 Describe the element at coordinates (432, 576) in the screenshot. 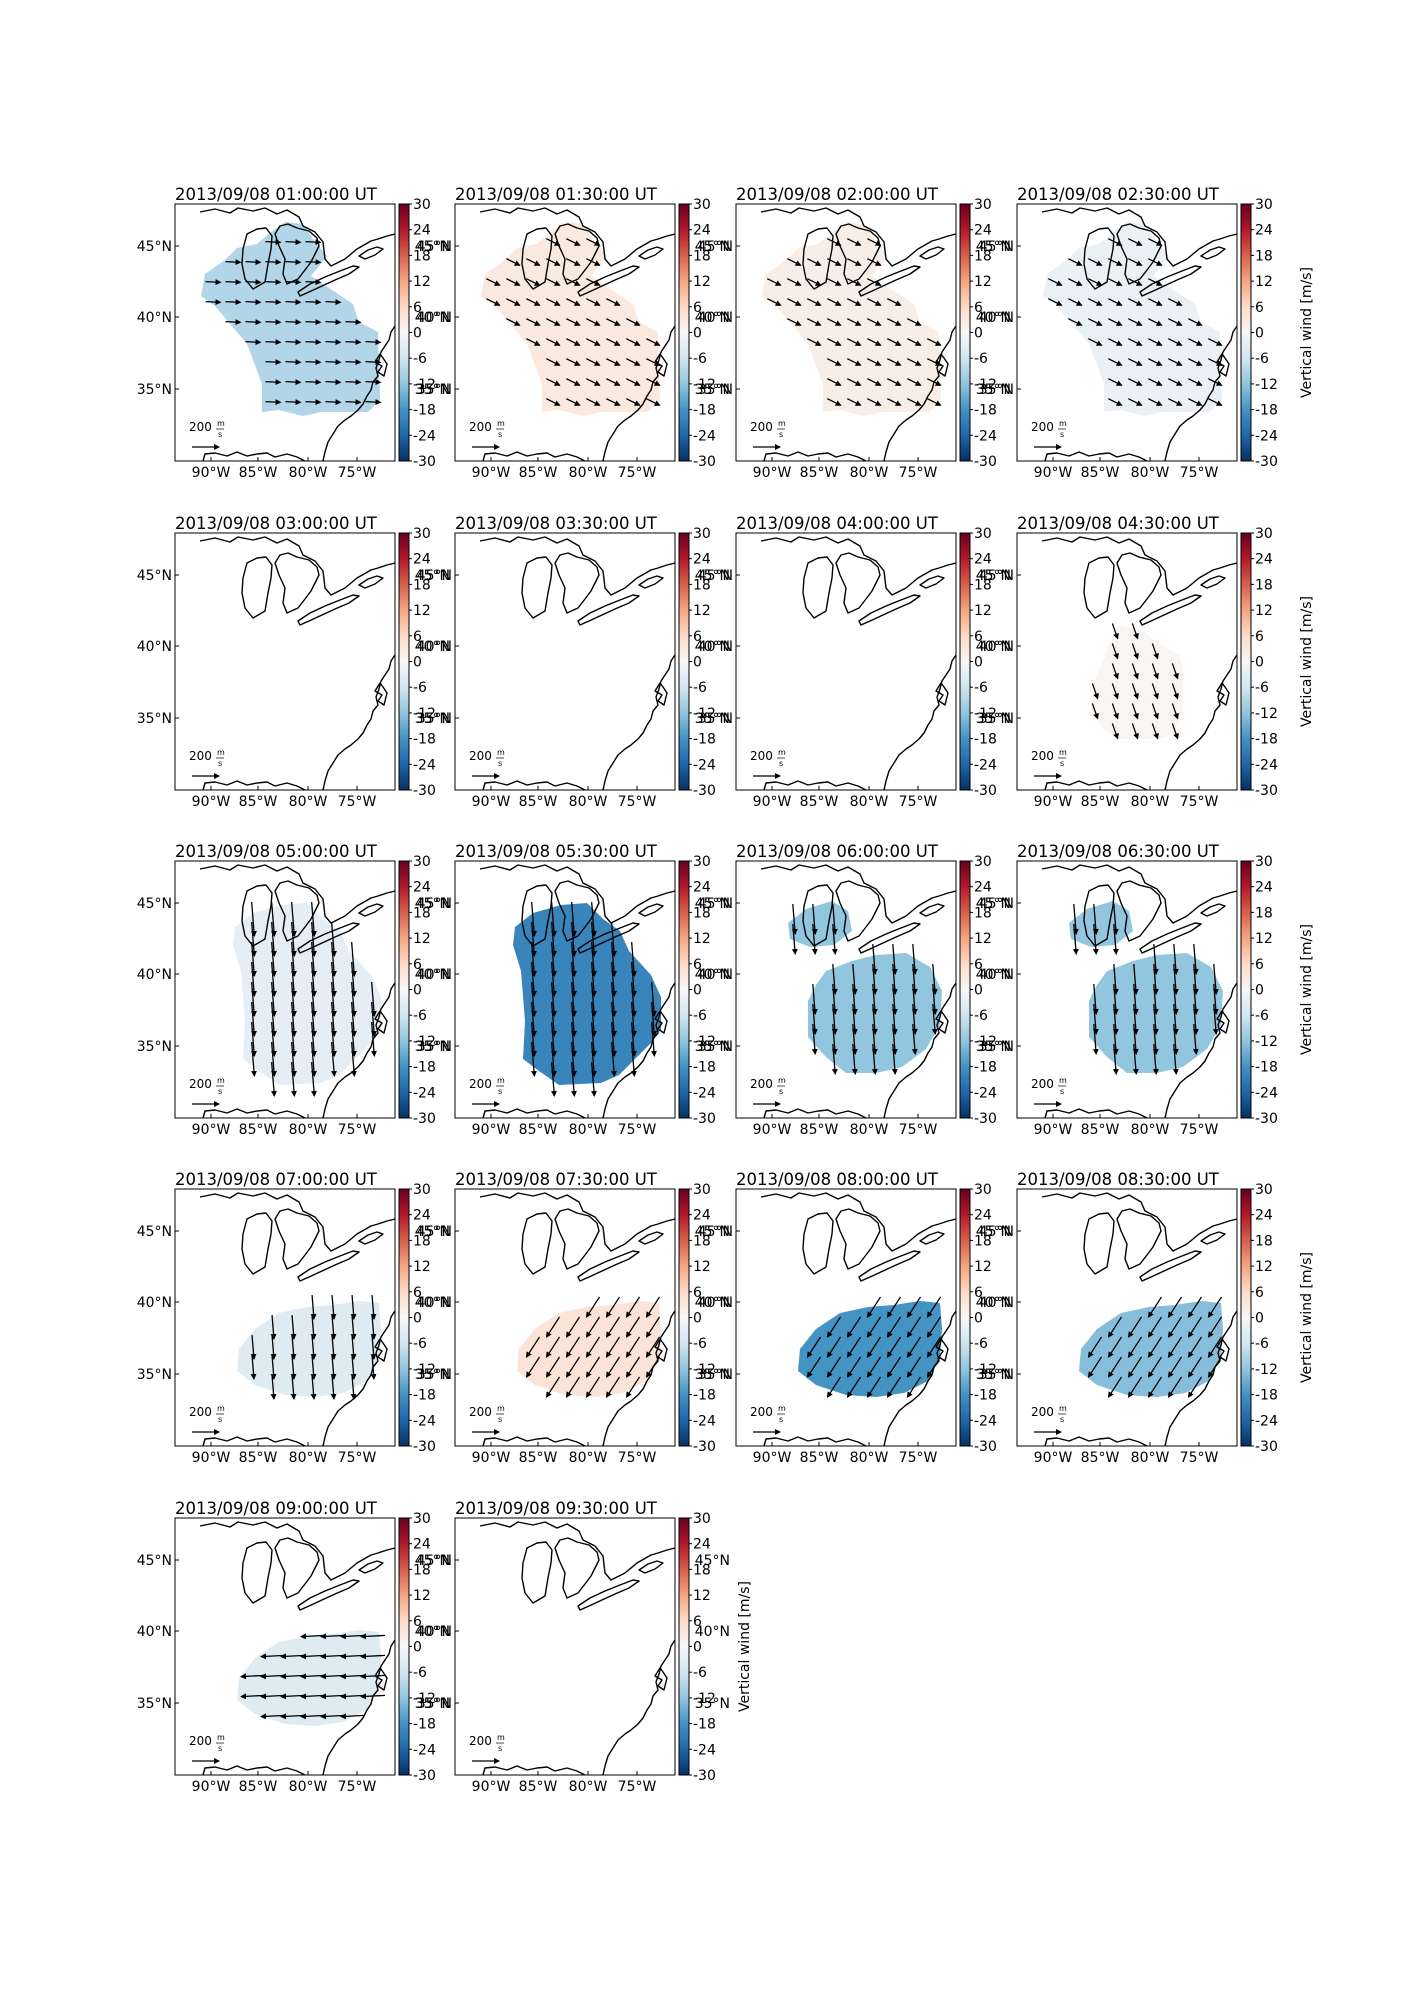

I see `y-tick-label-right: 45°N` at that location.